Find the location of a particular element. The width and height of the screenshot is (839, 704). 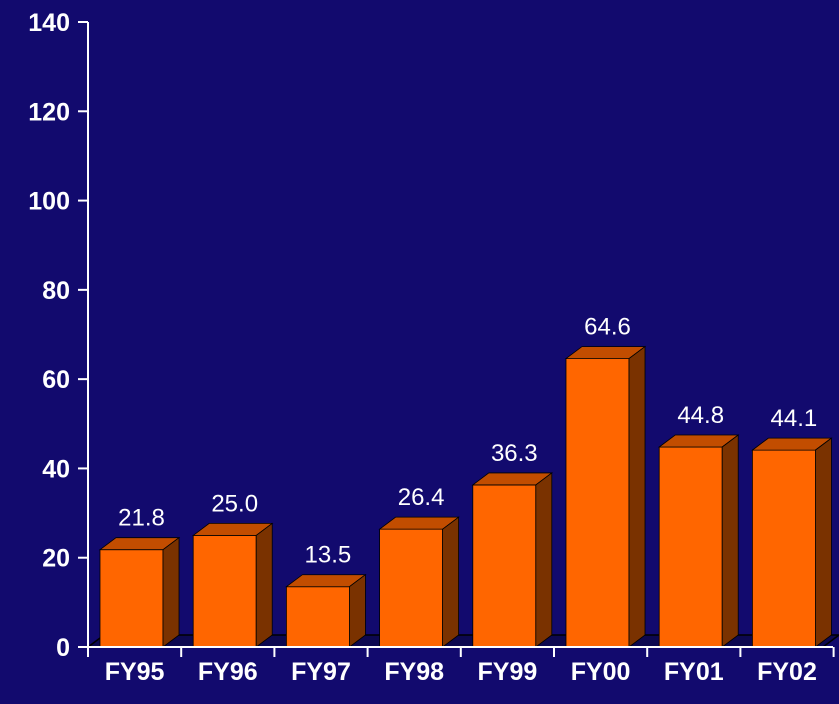

bar-value-label: 36.3 is located at coordinates (514, 453).